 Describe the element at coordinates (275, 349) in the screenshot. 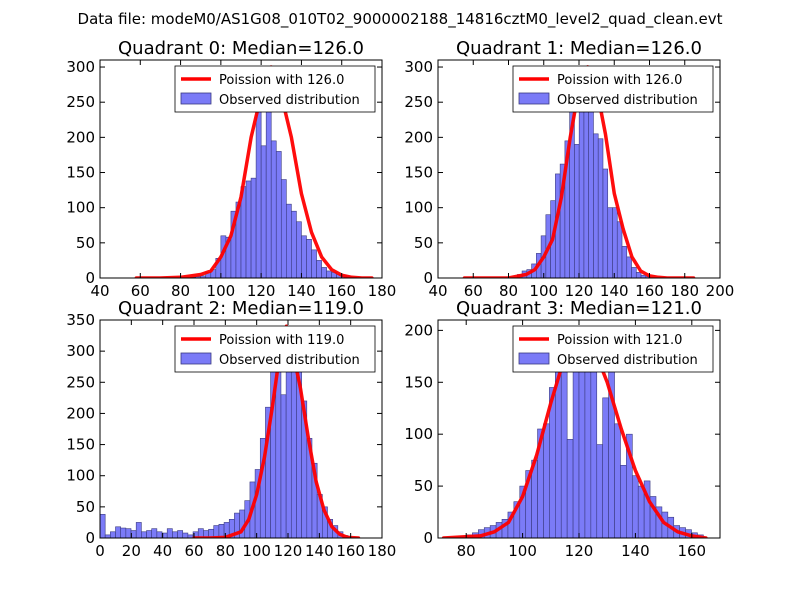

I see `legend: Poission with 119.0 Observed distribution` at that location.